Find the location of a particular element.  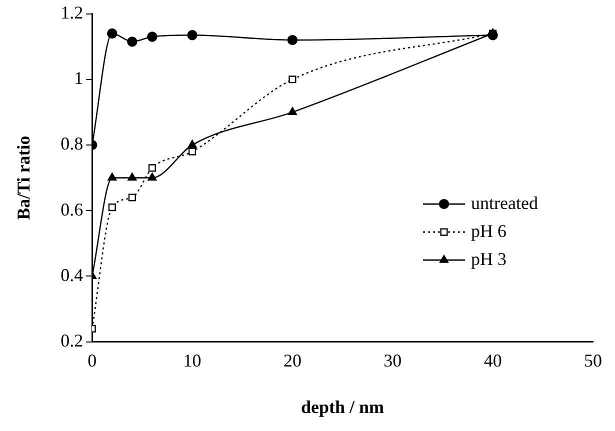

x-tick-label: 0 is located at coordinates (92, 360).